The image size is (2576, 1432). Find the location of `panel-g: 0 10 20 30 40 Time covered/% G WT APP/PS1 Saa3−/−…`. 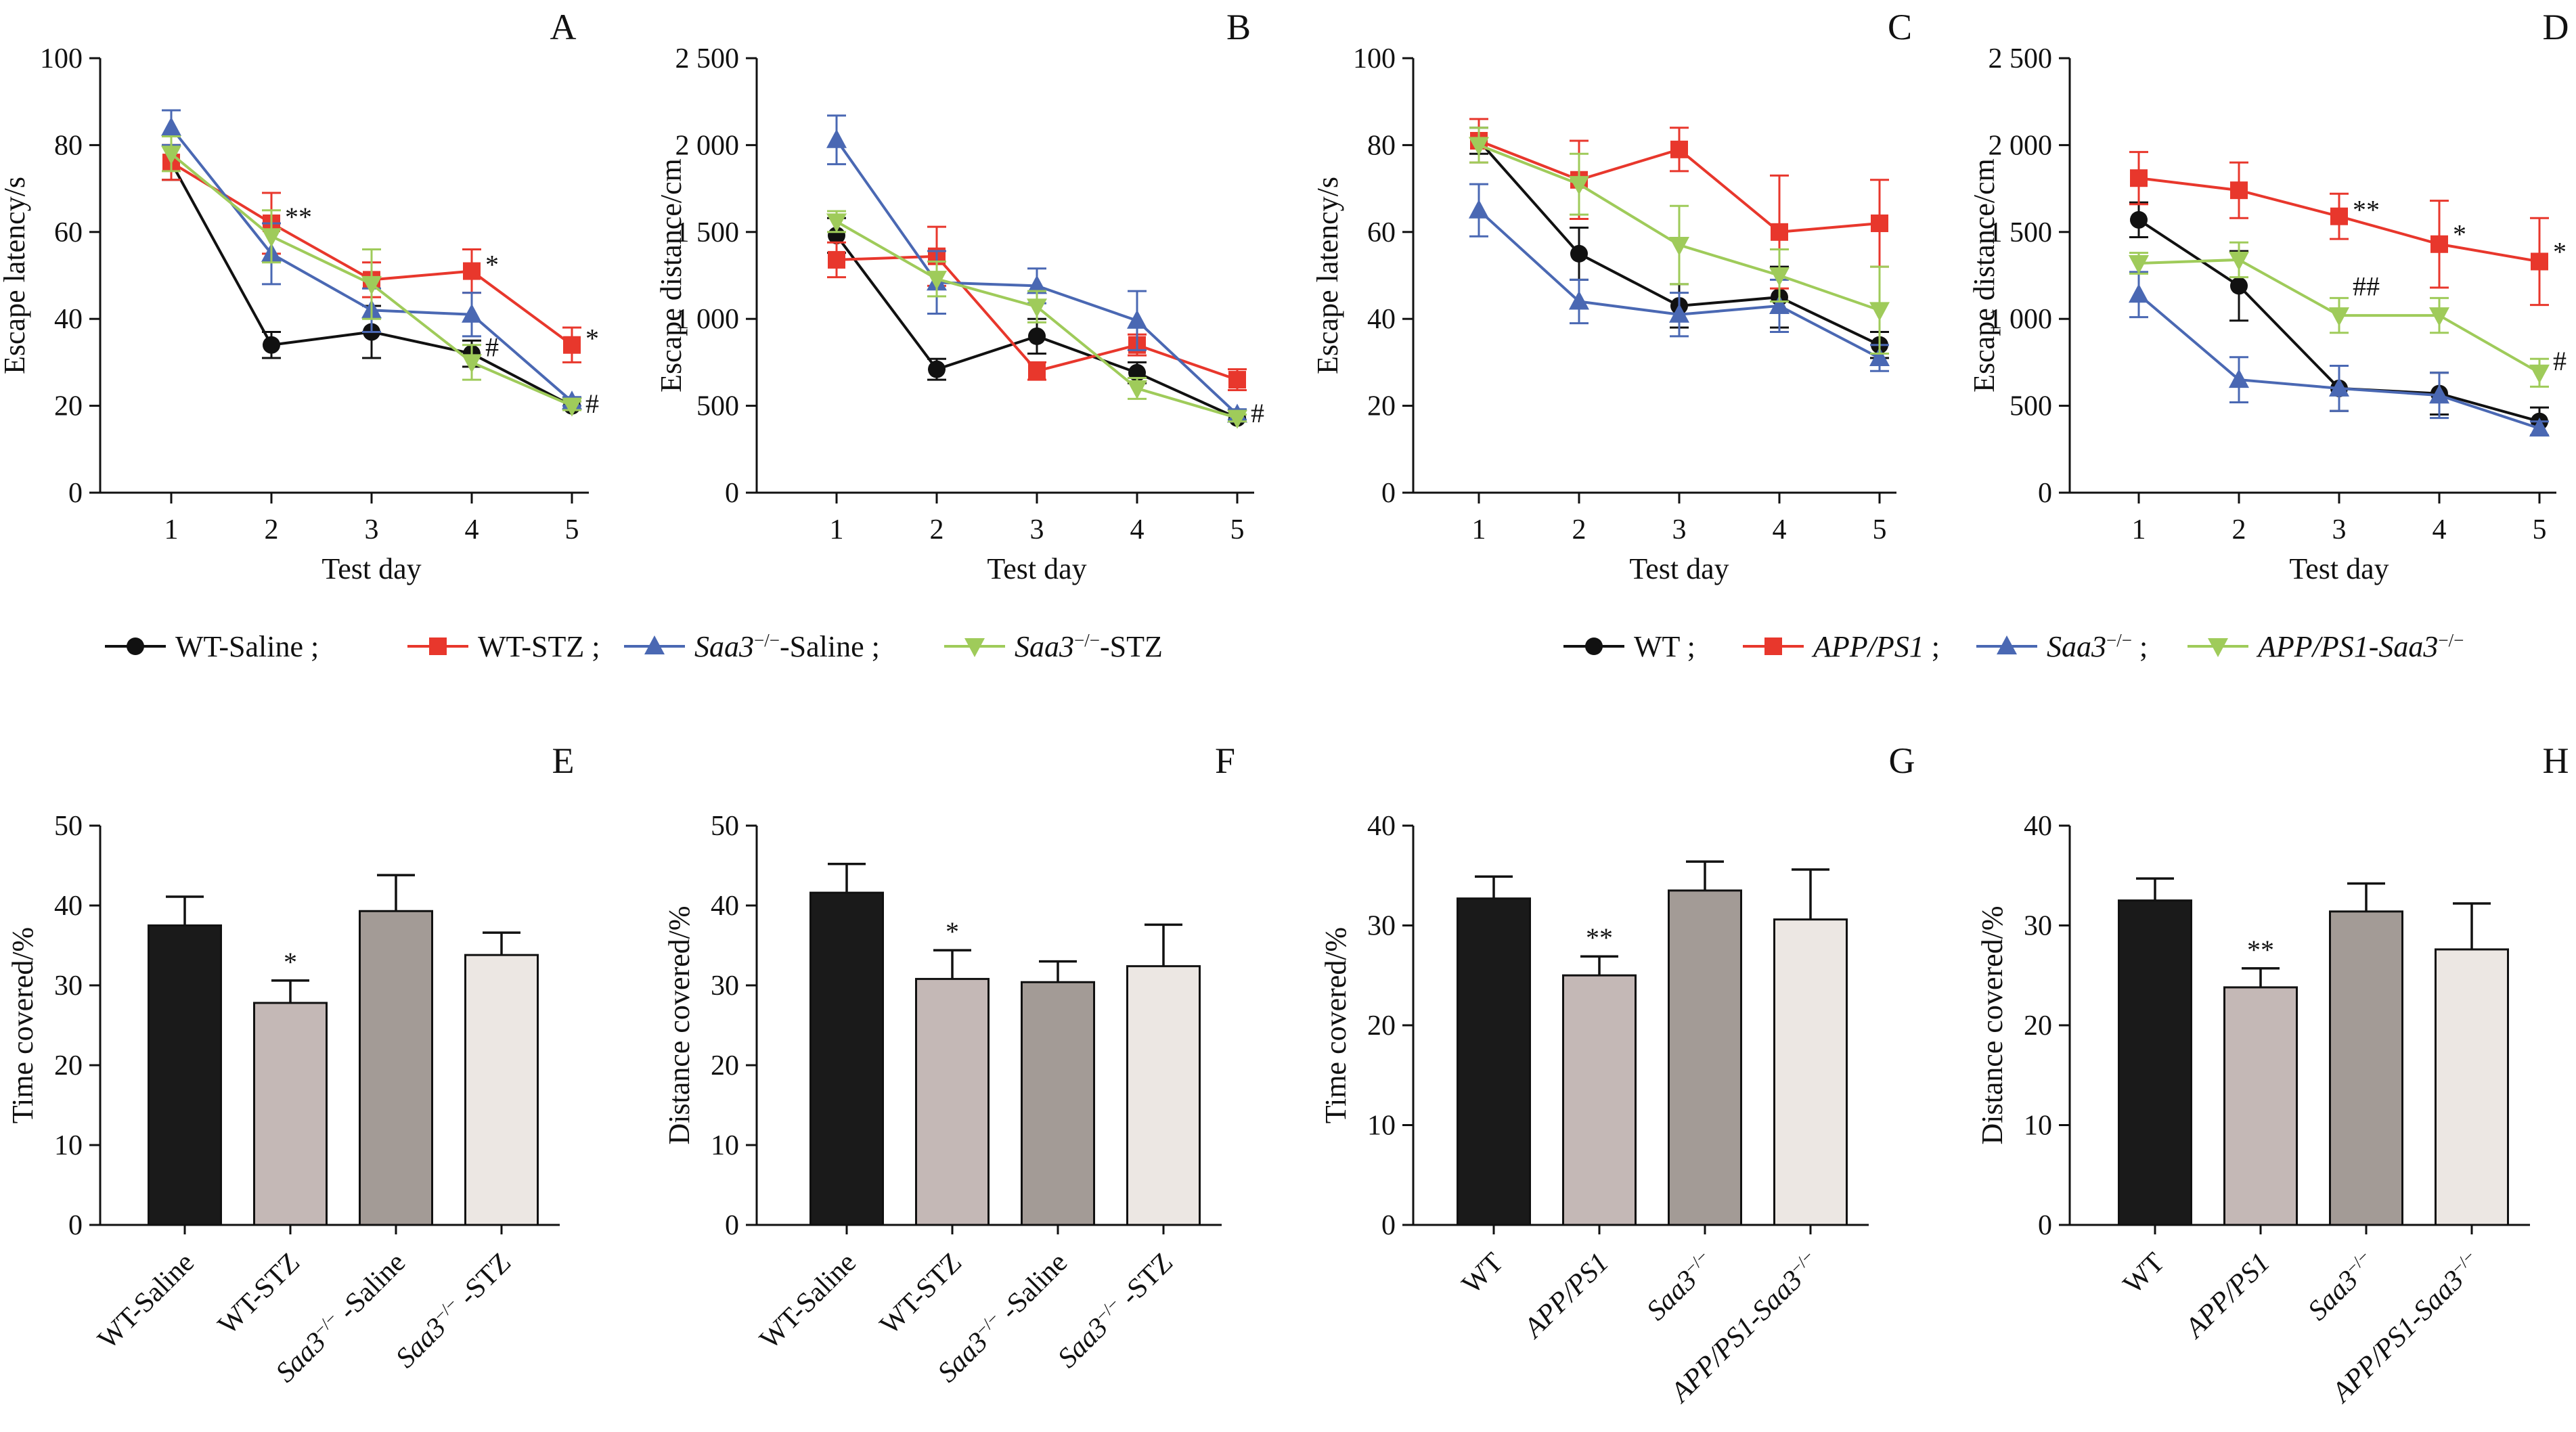

panel-g: 0 10 20 30 40 Time covered/% G WT APP/PS1 Saa3−/−… is located at coordinates (1617, 1075).